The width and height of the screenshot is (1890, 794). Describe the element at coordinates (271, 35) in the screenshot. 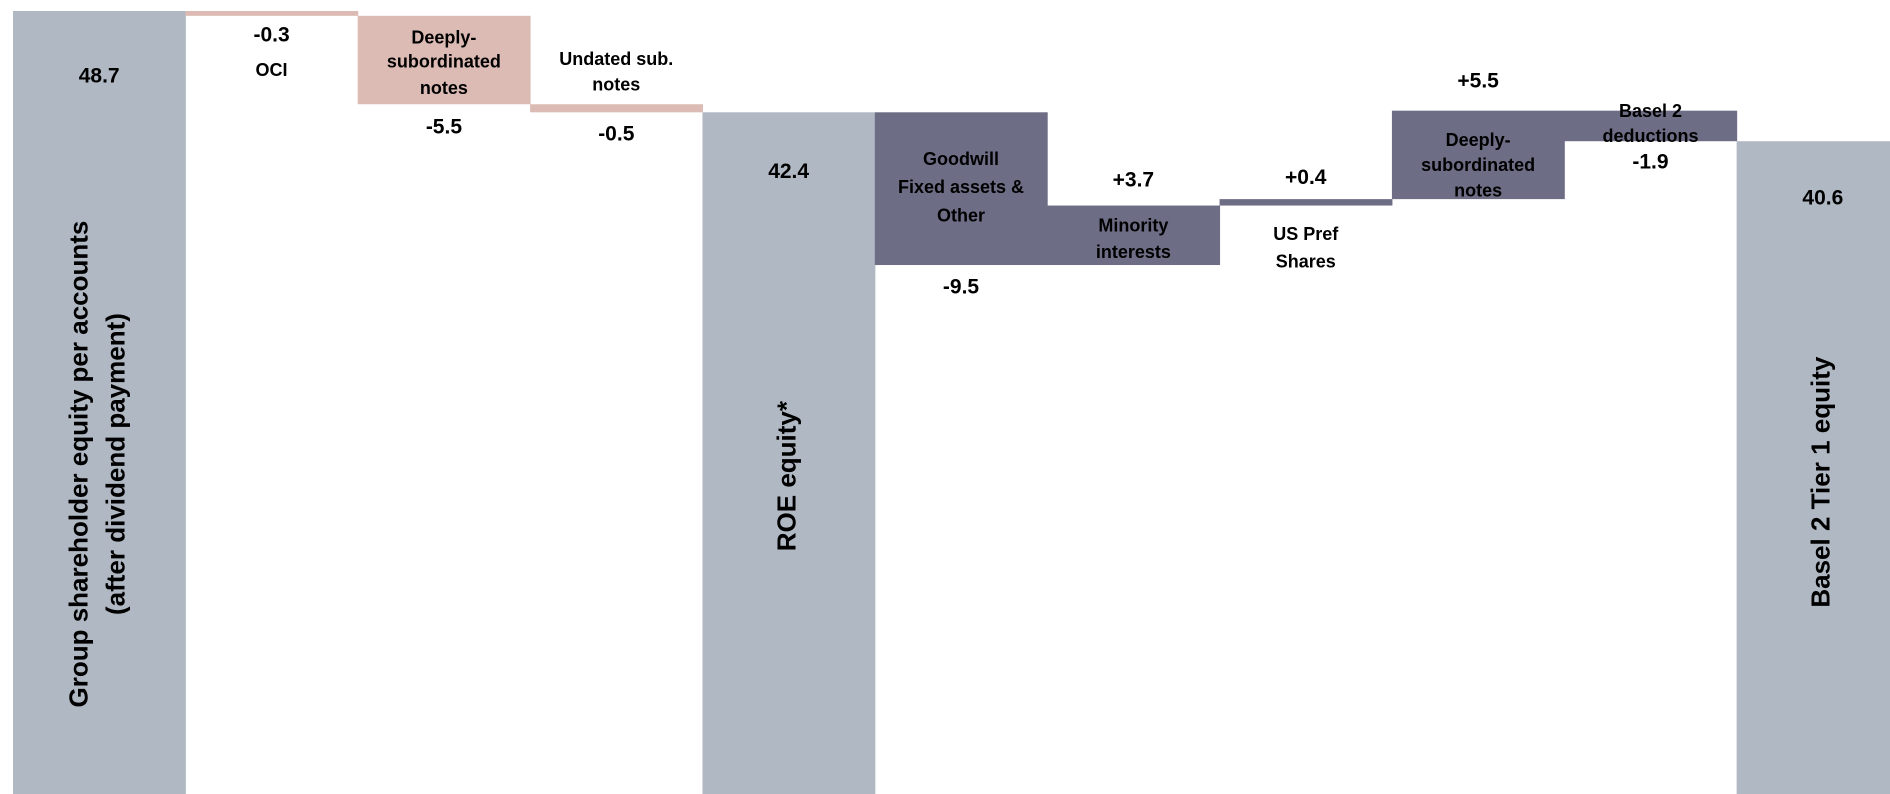

I see `value-label: -0.3` at that location.